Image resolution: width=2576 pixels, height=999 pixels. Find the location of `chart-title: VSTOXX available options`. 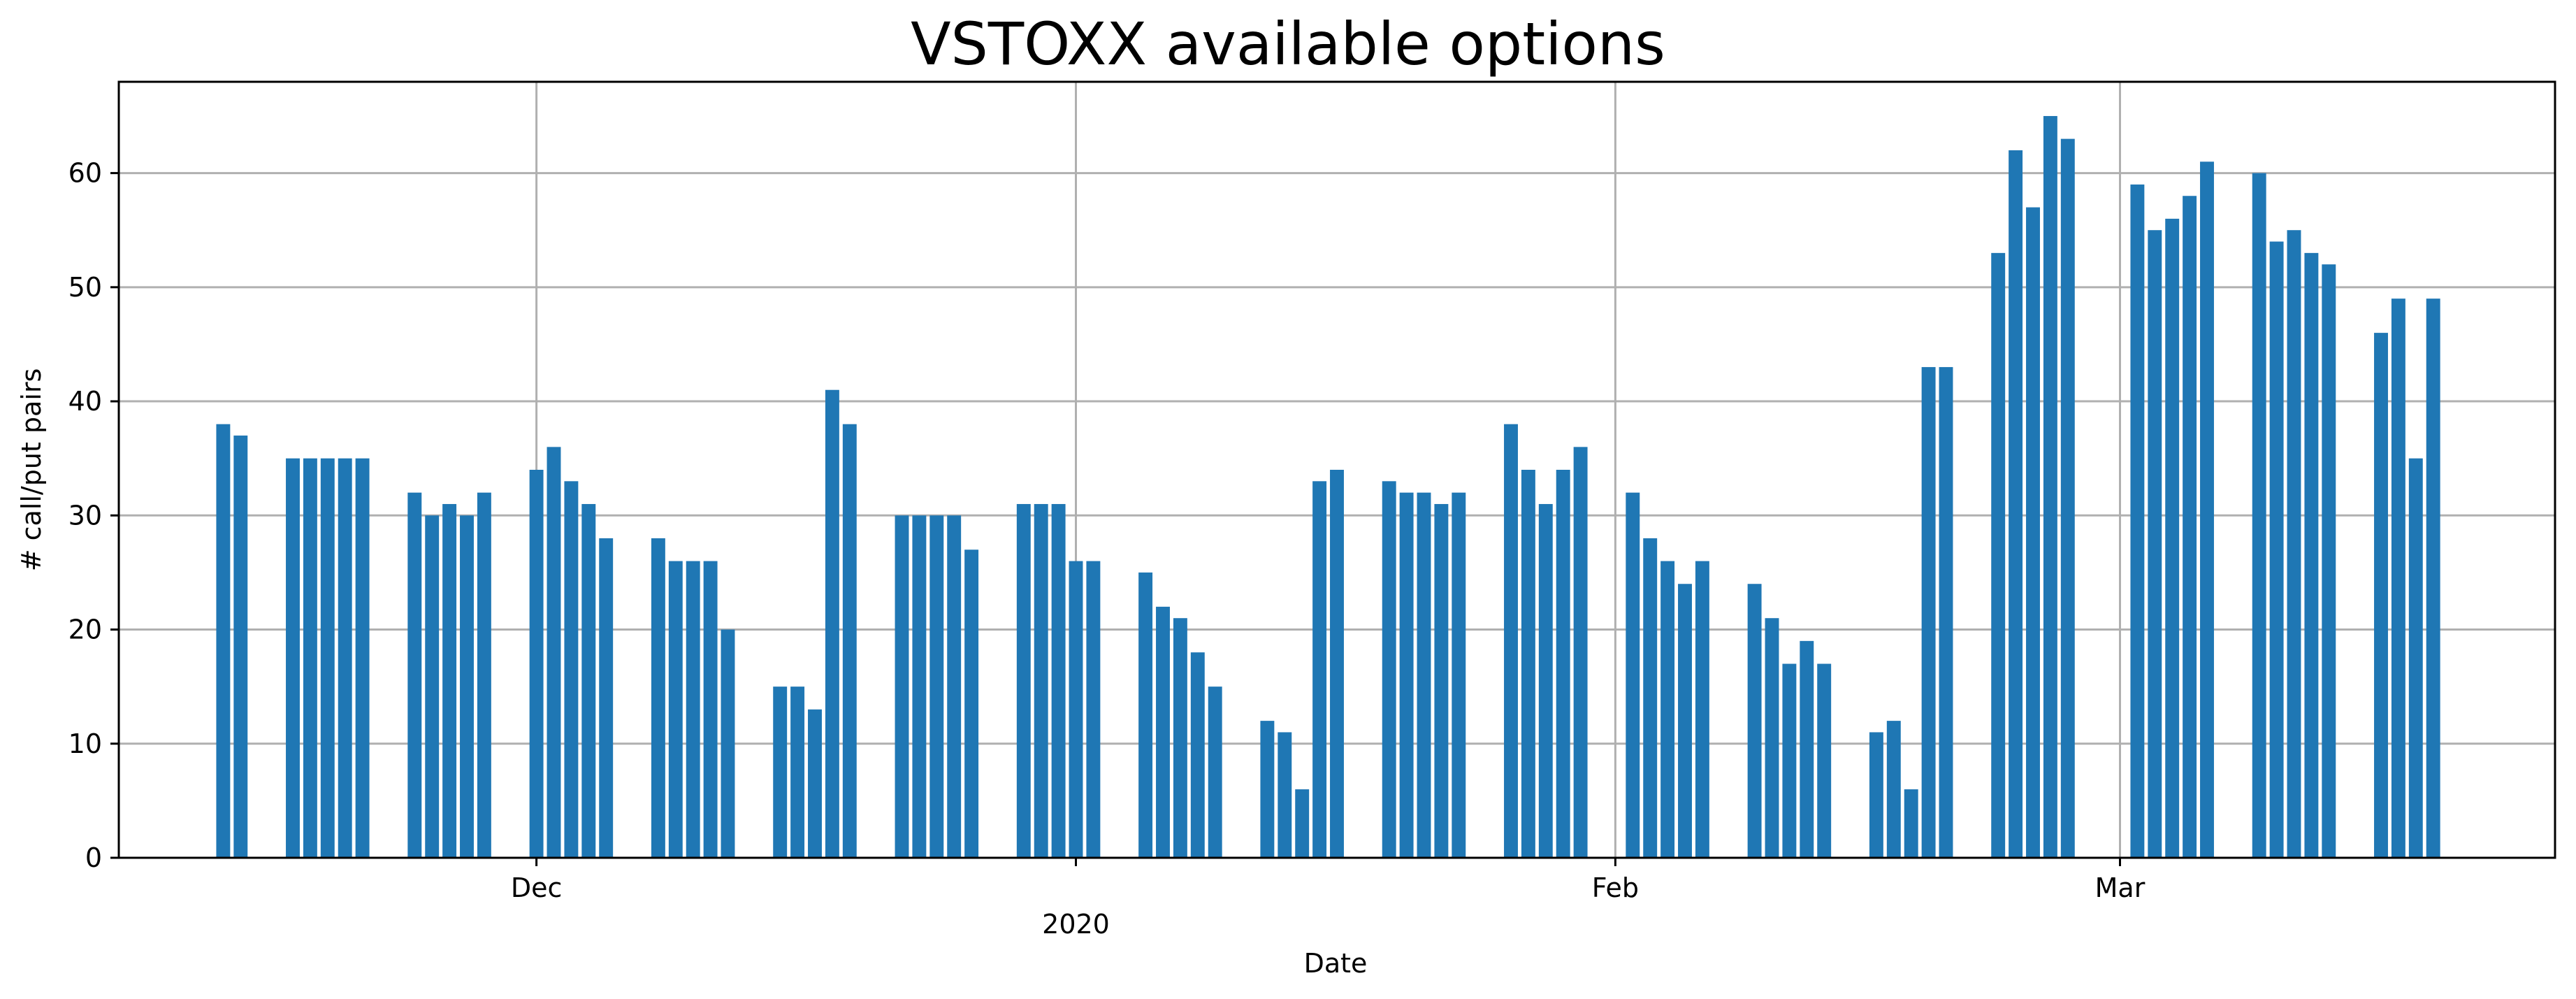

chart-title: VSTOXX available options is located at coordinates (1288, 44).